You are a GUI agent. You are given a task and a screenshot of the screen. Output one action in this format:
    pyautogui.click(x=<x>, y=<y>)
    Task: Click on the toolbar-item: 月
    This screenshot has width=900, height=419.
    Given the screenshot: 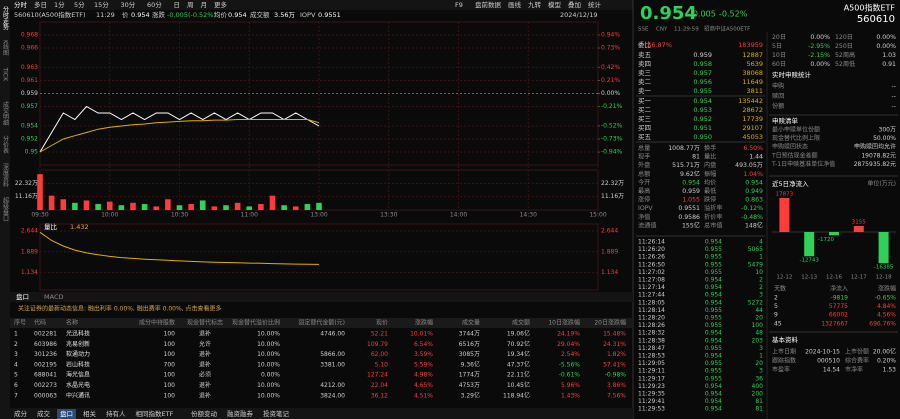 What is the action you would take?
    pyautogui.click(x=204, y=5)
    